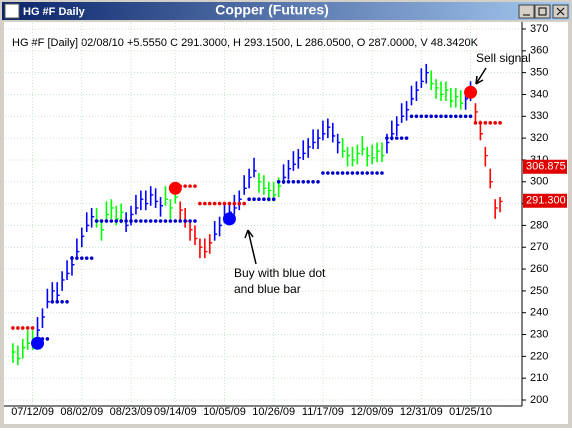  I want to click on sell-annotation: Sell signal, so click(503, 58).